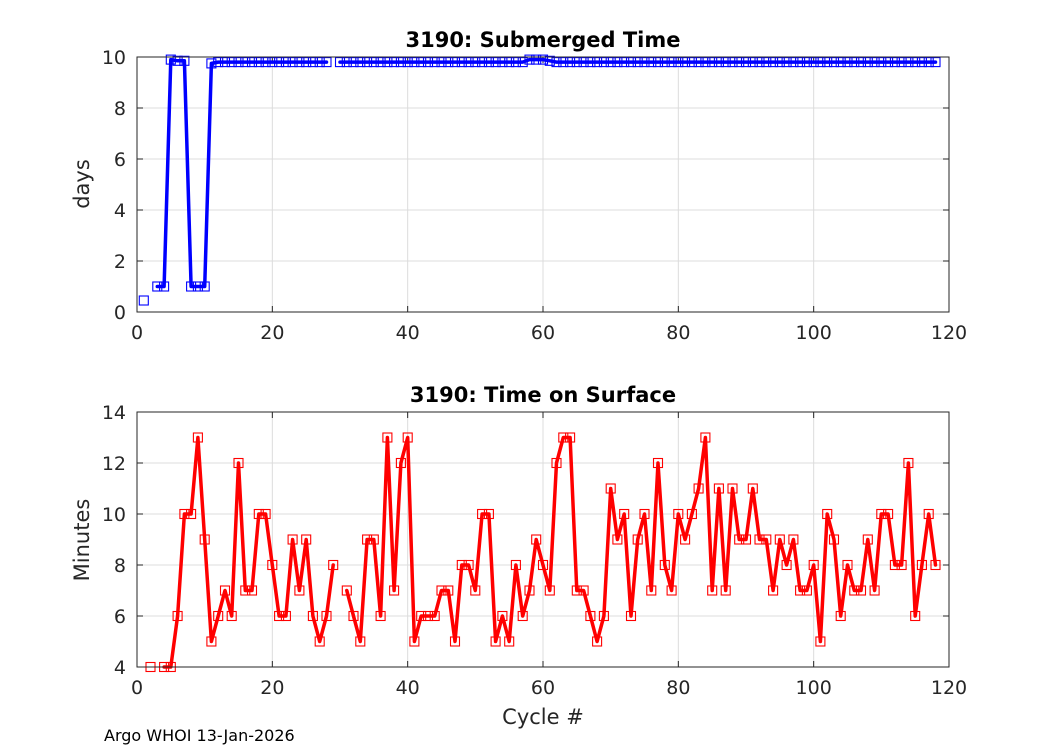 Image resolution: width=1050 pixels, height=750 pixels. I want to click on x-tick-label: 40, so click(408, 333).